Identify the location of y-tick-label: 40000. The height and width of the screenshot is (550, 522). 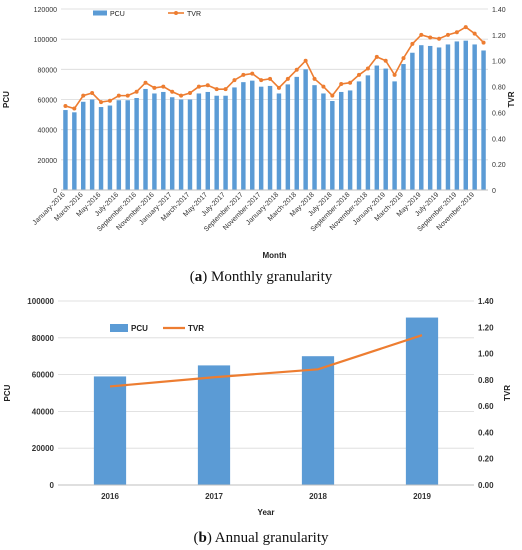
(48, 131).